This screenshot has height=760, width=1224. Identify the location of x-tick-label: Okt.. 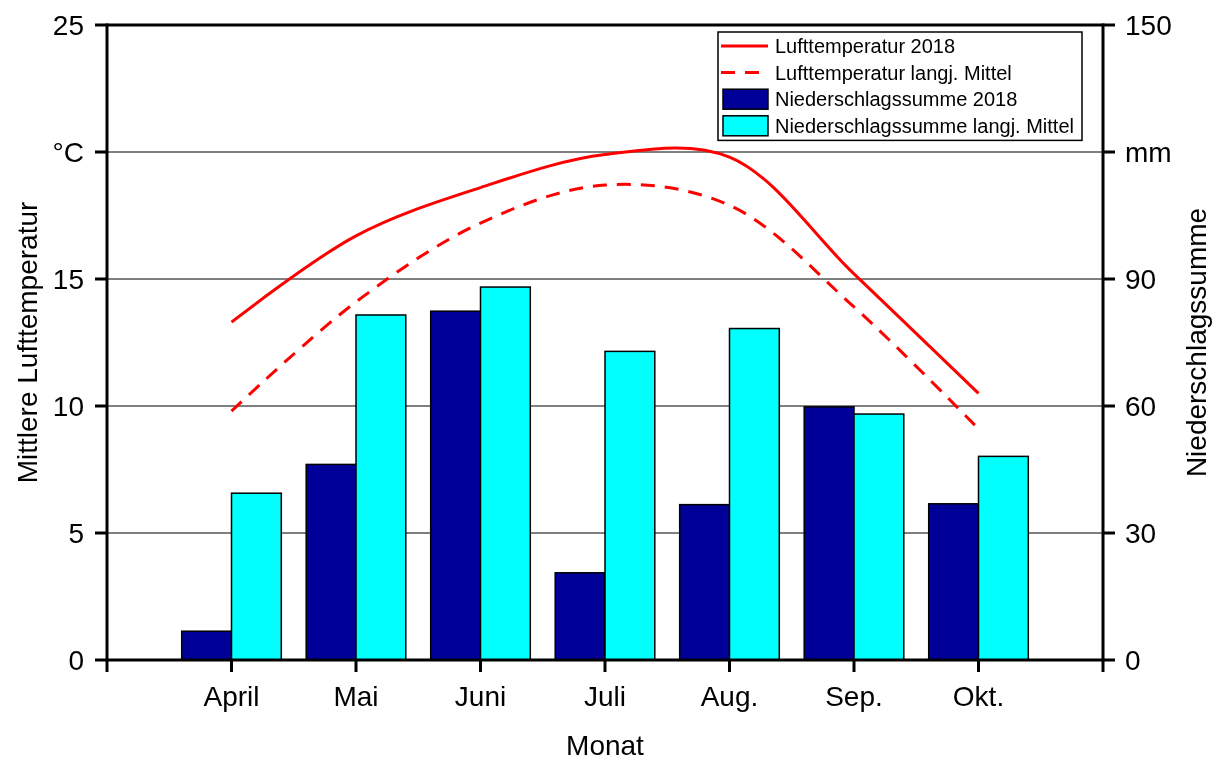
(978, 696).